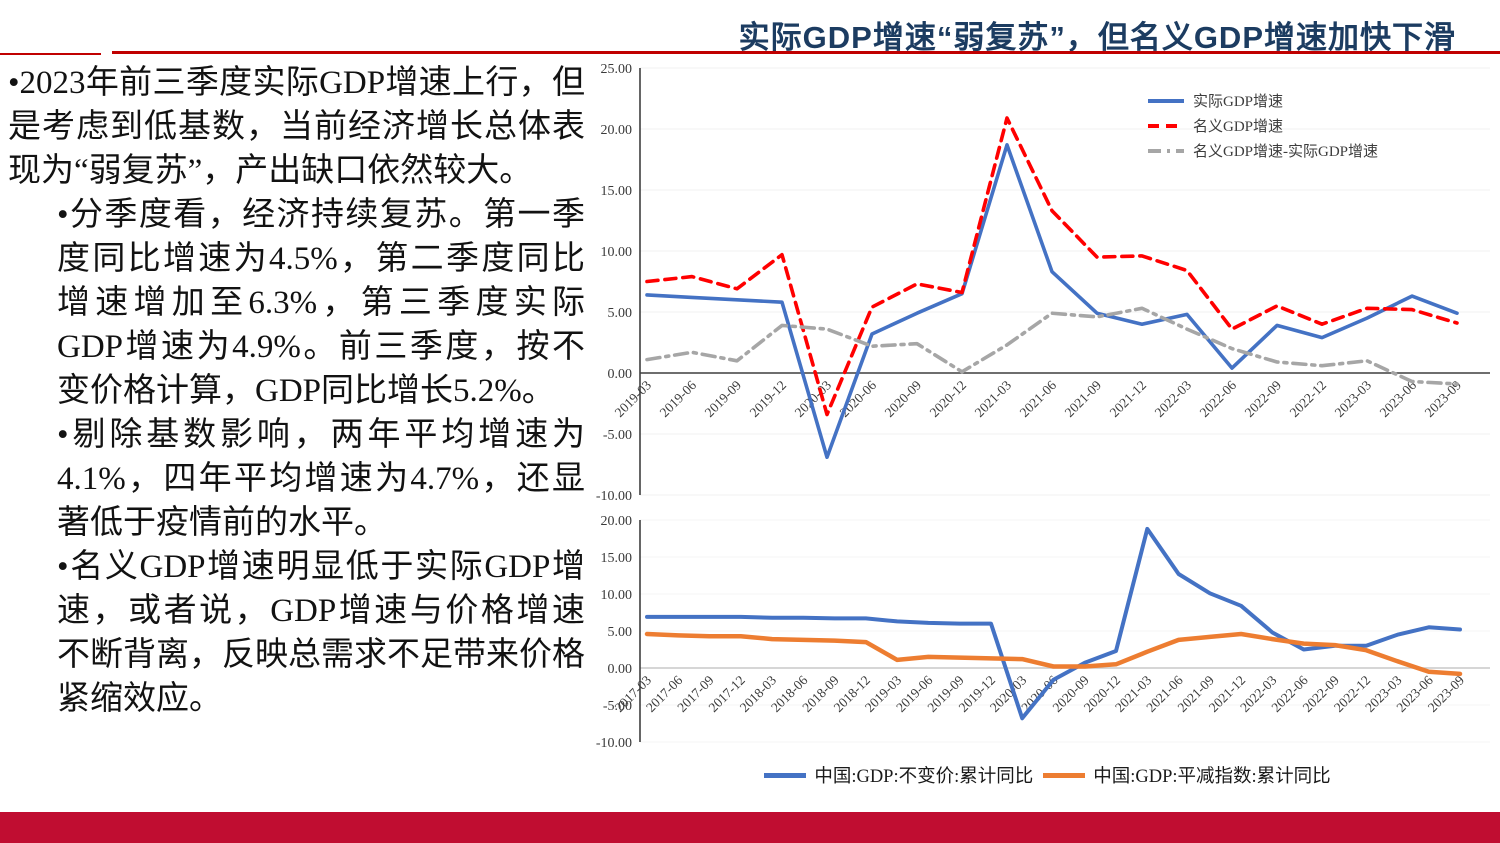 This screenshot has width=1500, height=843. Describe the element at coordinates (1398, 398) in the screenshot. I see `x-tick-label: 2023-06` at that location.